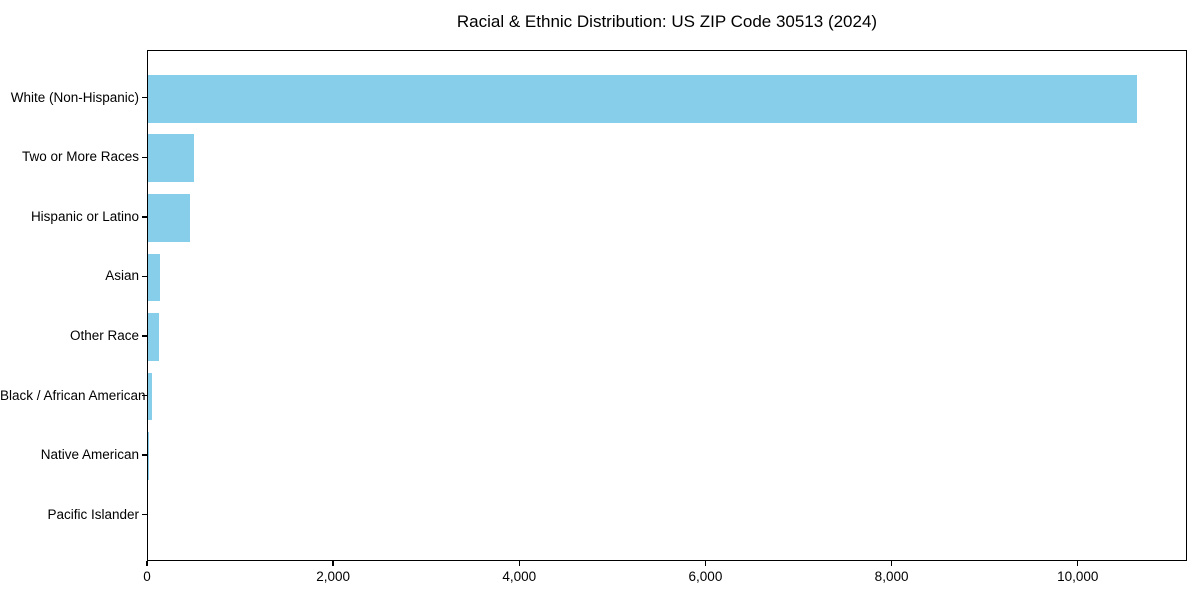 This screenshot has width=1200, height=600. What do you see at coordinates (74, 97) in the screenshot?
I see `y-axis-label: White (Non-Hispanic)` at bounding box center [74, 97].